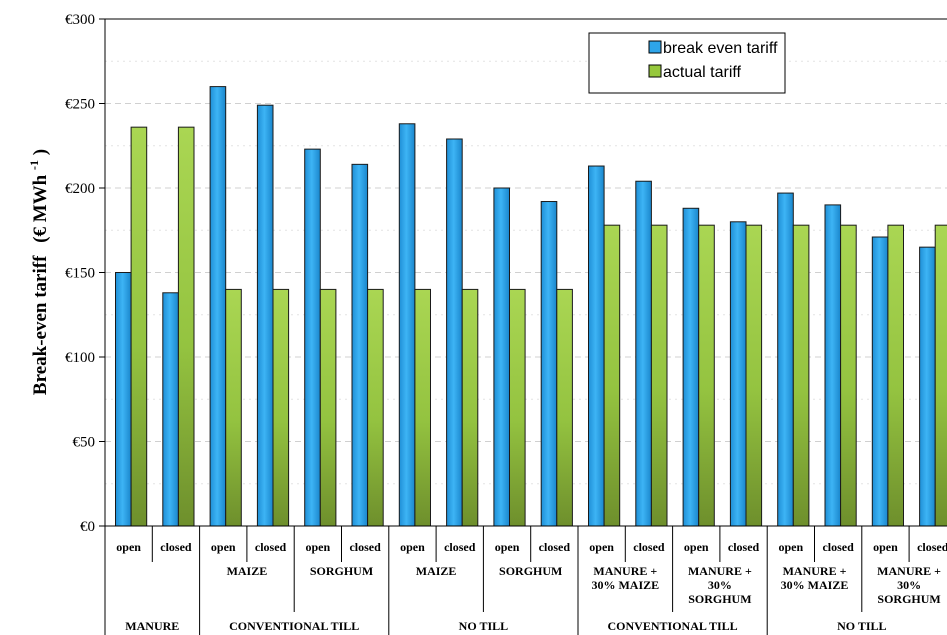  Describe the element at coordinates (908, 599) in the screenshot. I see `crop-label-8-2: SORGHUM` at that location.